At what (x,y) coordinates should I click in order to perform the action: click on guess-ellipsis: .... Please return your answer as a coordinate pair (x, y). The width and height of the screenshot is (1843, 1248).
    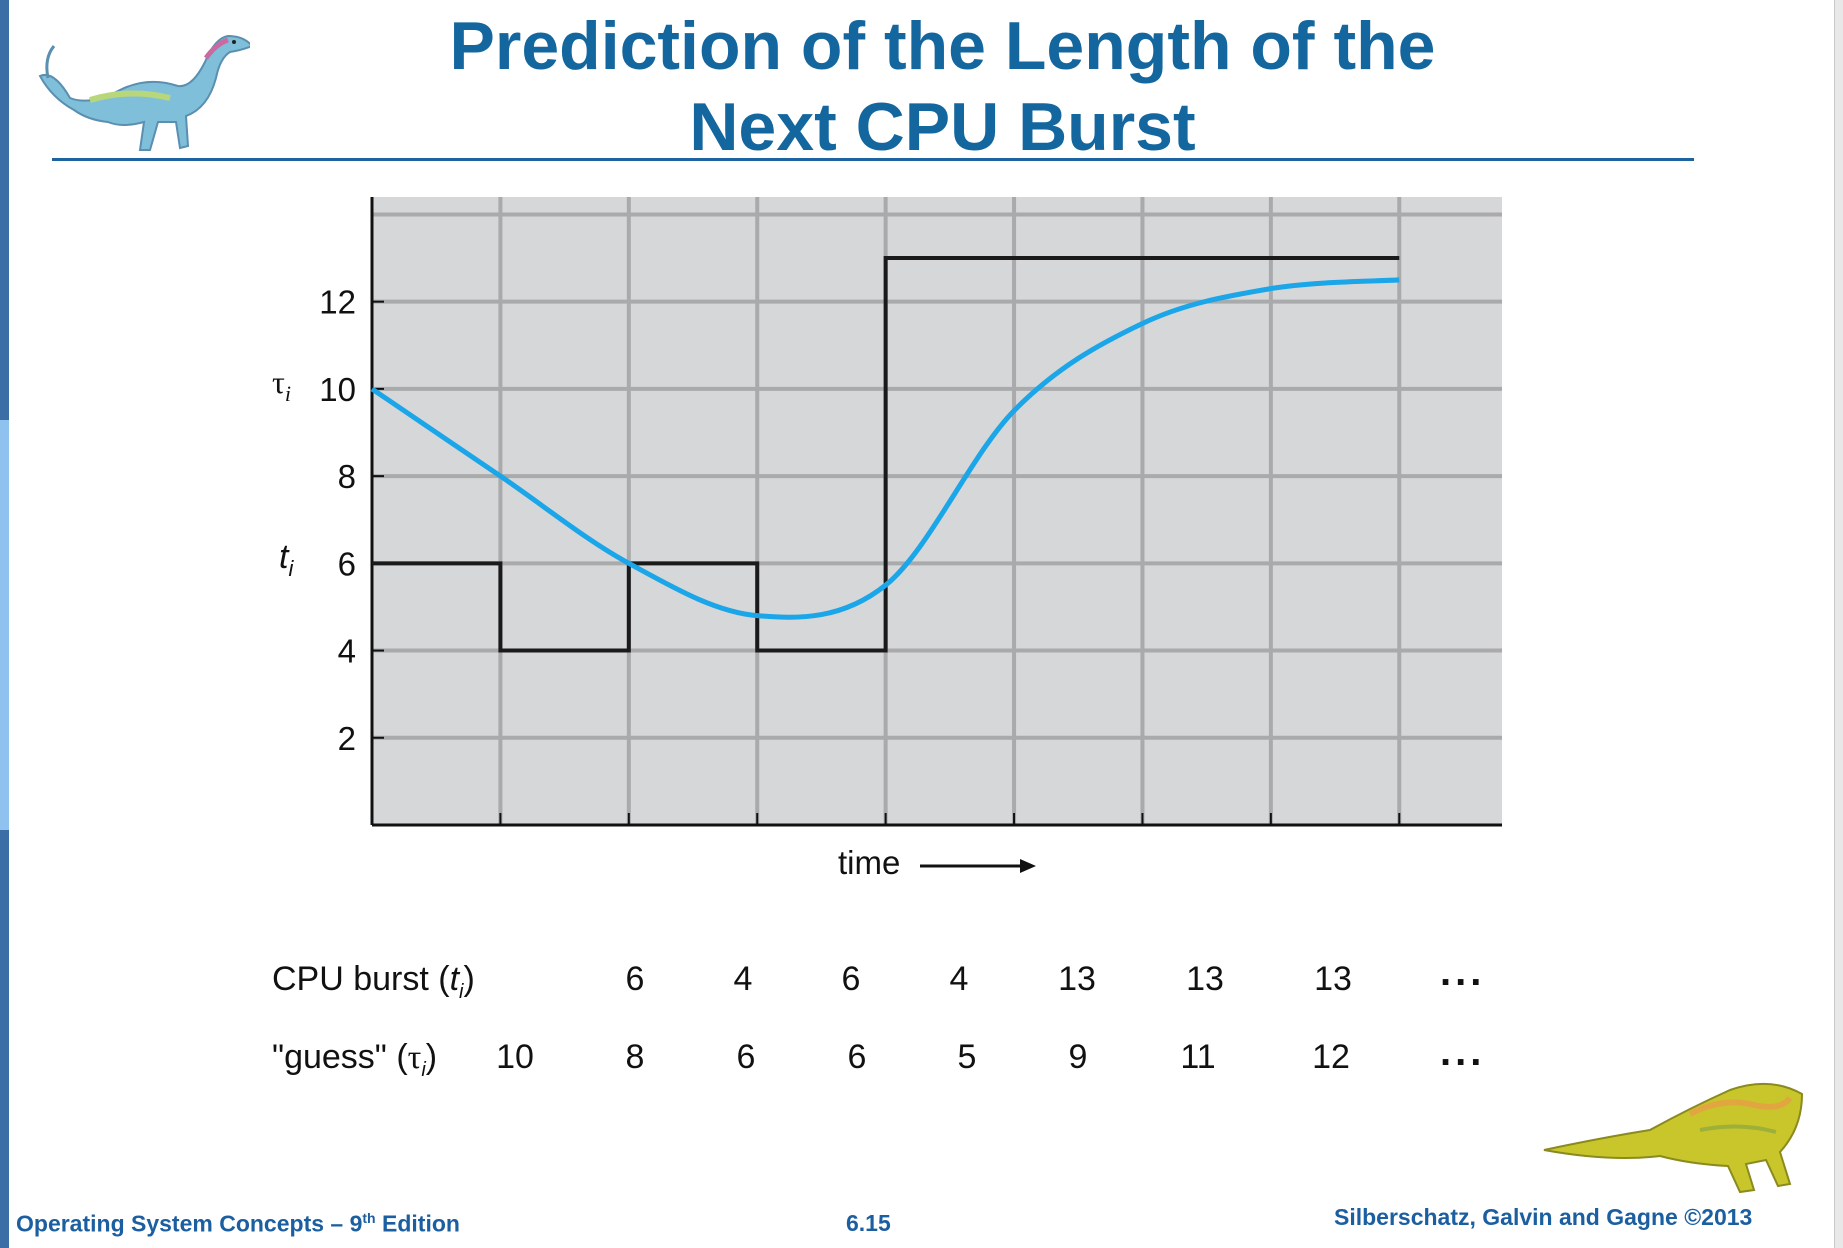
    Looking at the image, I should click on (1463, 1052).